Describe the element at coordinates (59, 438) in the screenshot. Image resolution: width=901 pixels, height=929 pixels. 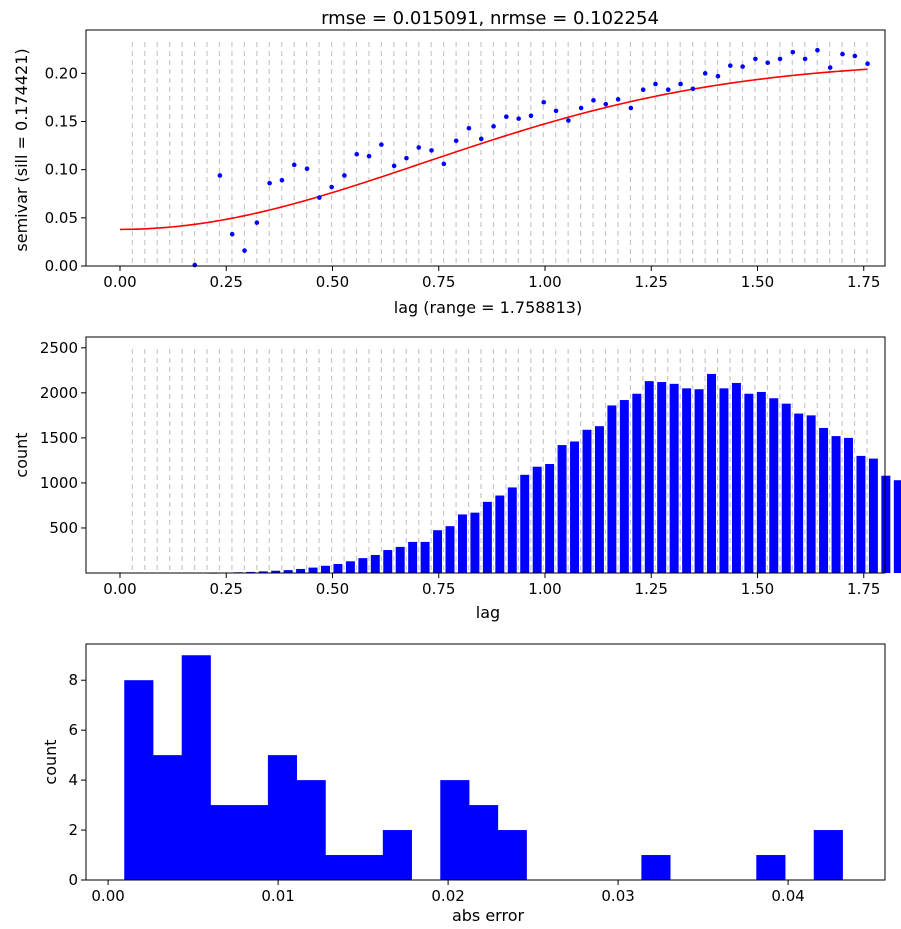
I see `lag-count-y-tick-label: 1500` at that location.